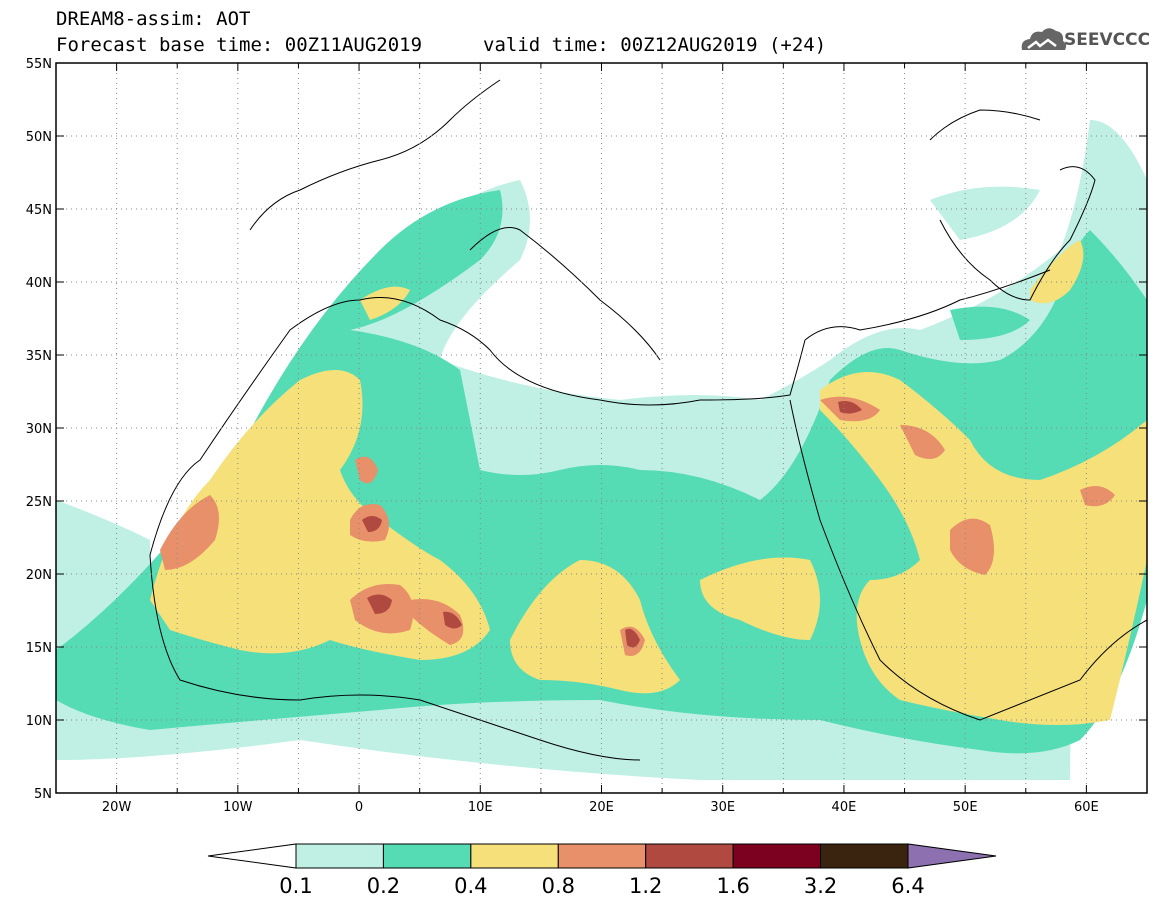  Describe the element at coordinates (295, 886) in the screenshot. I see `colorbar-label: 0.1` at that location.